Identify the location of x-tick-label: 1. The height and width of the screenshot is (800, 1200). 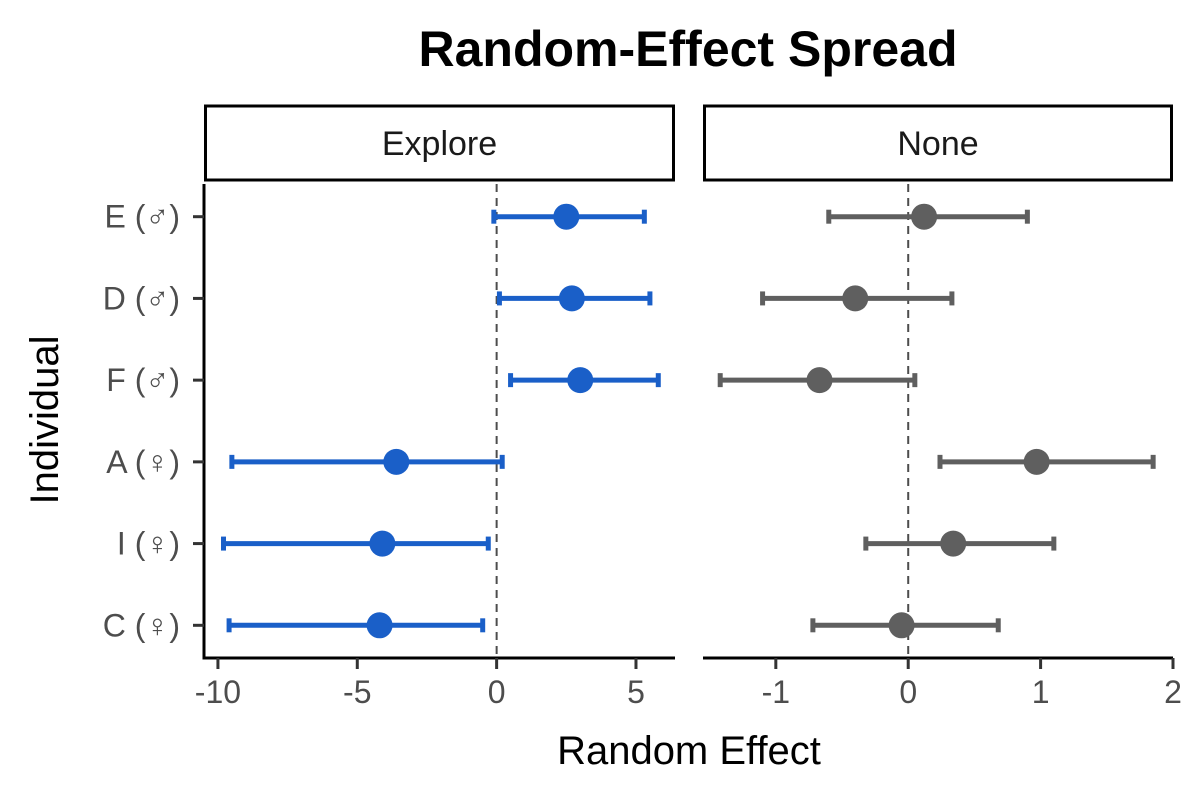
(1041, 692).